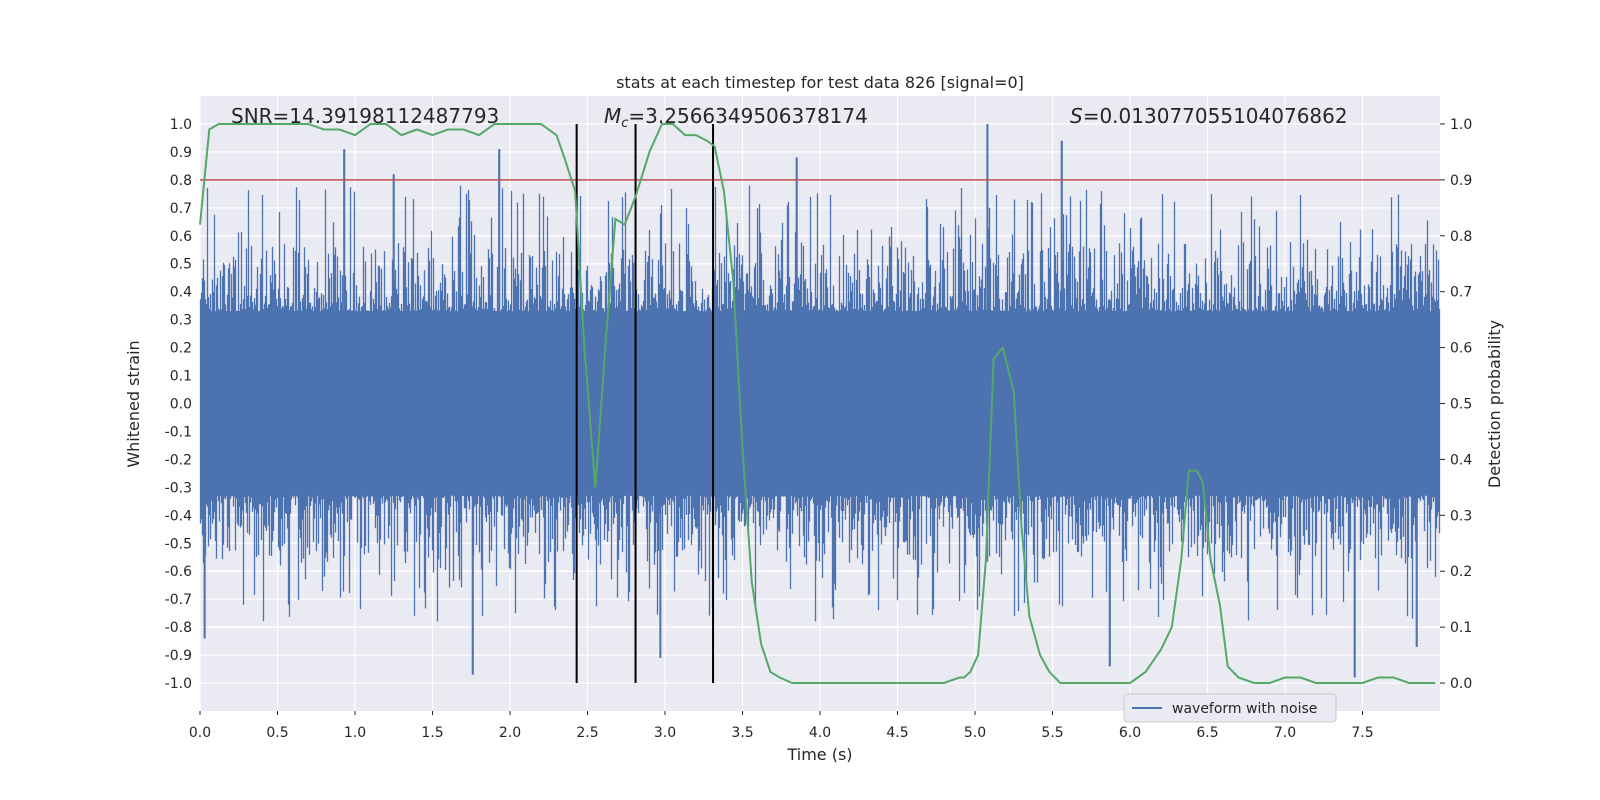 This screenshot has height=800, width=1600. I want to click on y-tick-label: 0.7, so click(181, 209).